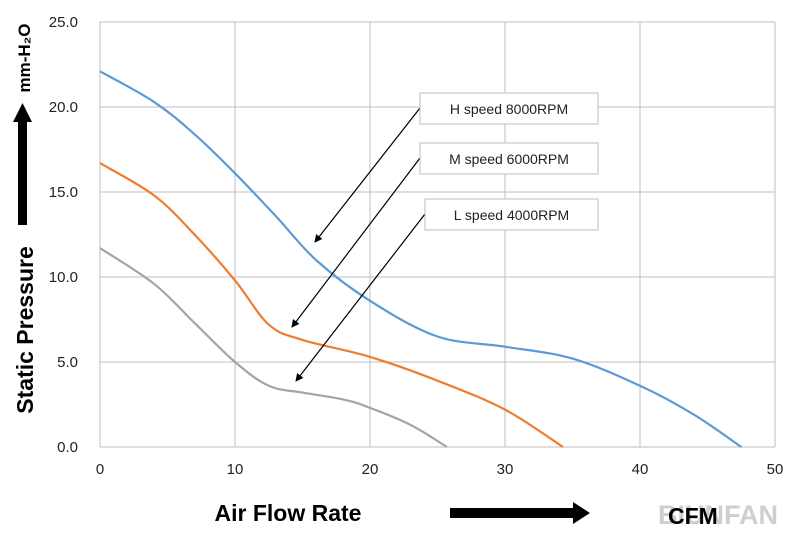 The width and height of the screenshot is (800, 533). What do you see at coordinates (22, 112) in the screenshot?
I see `y-axis-arrow-head` at bounding box center [22, 112].